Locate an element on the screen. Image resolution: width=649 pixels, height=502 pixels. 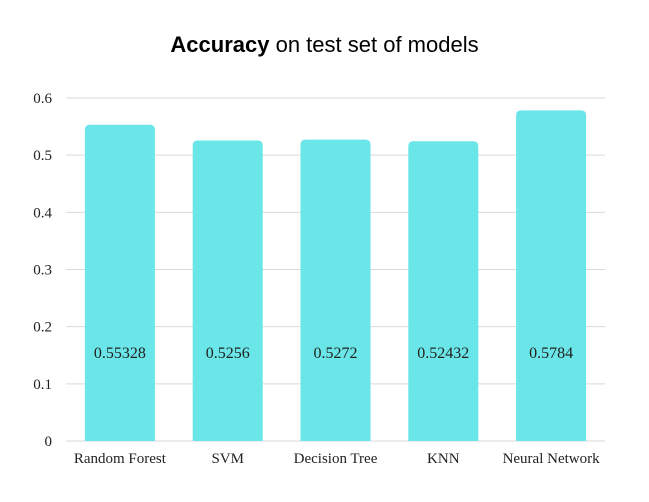
chart-title-rest: on test set of models is located at coordinates (374, 44).